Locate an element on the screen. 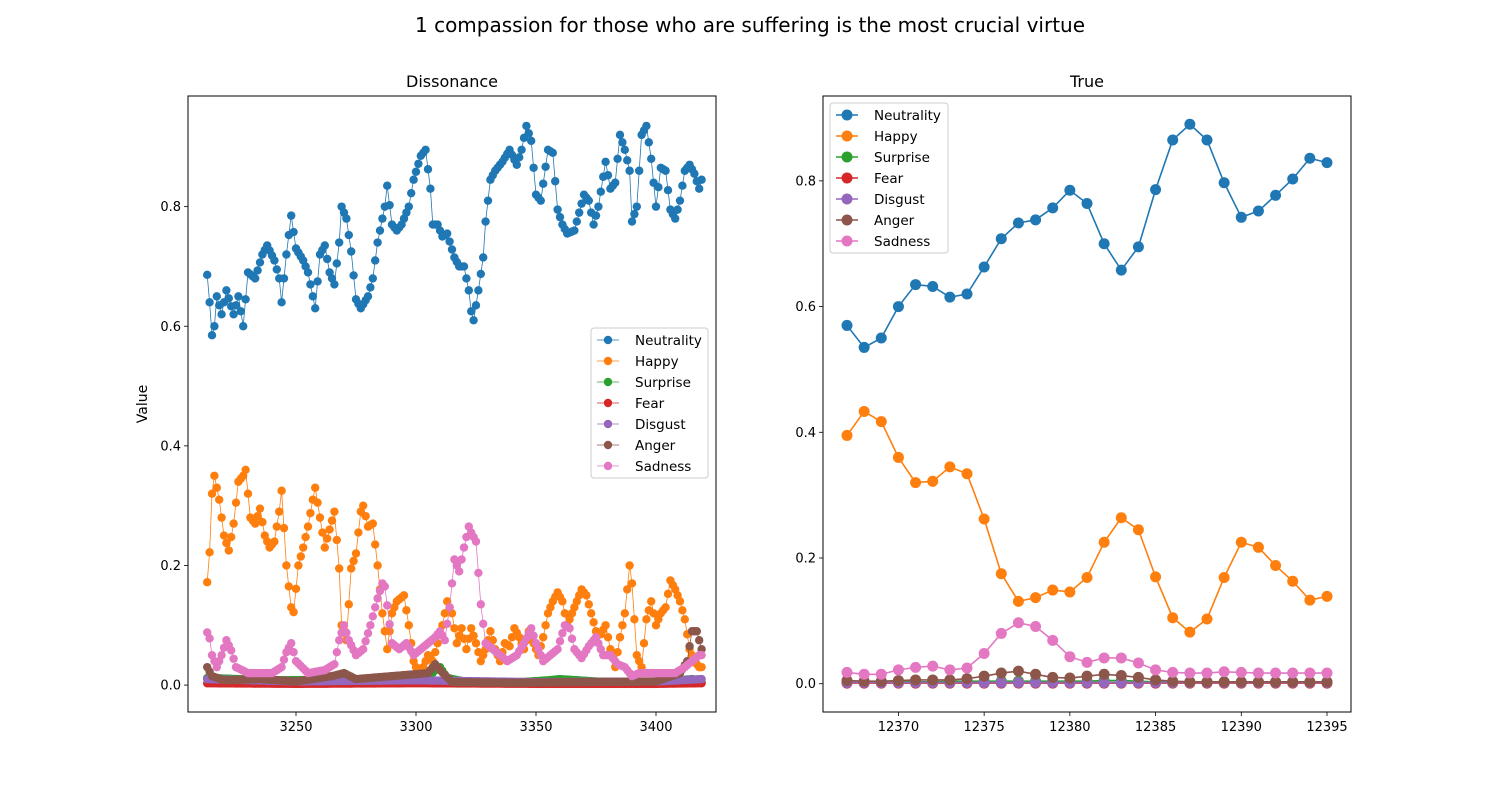 The height and width of the screenshot is (800, 1500). chart1-legend-label: Disgust is located at coordinates (899, 200).